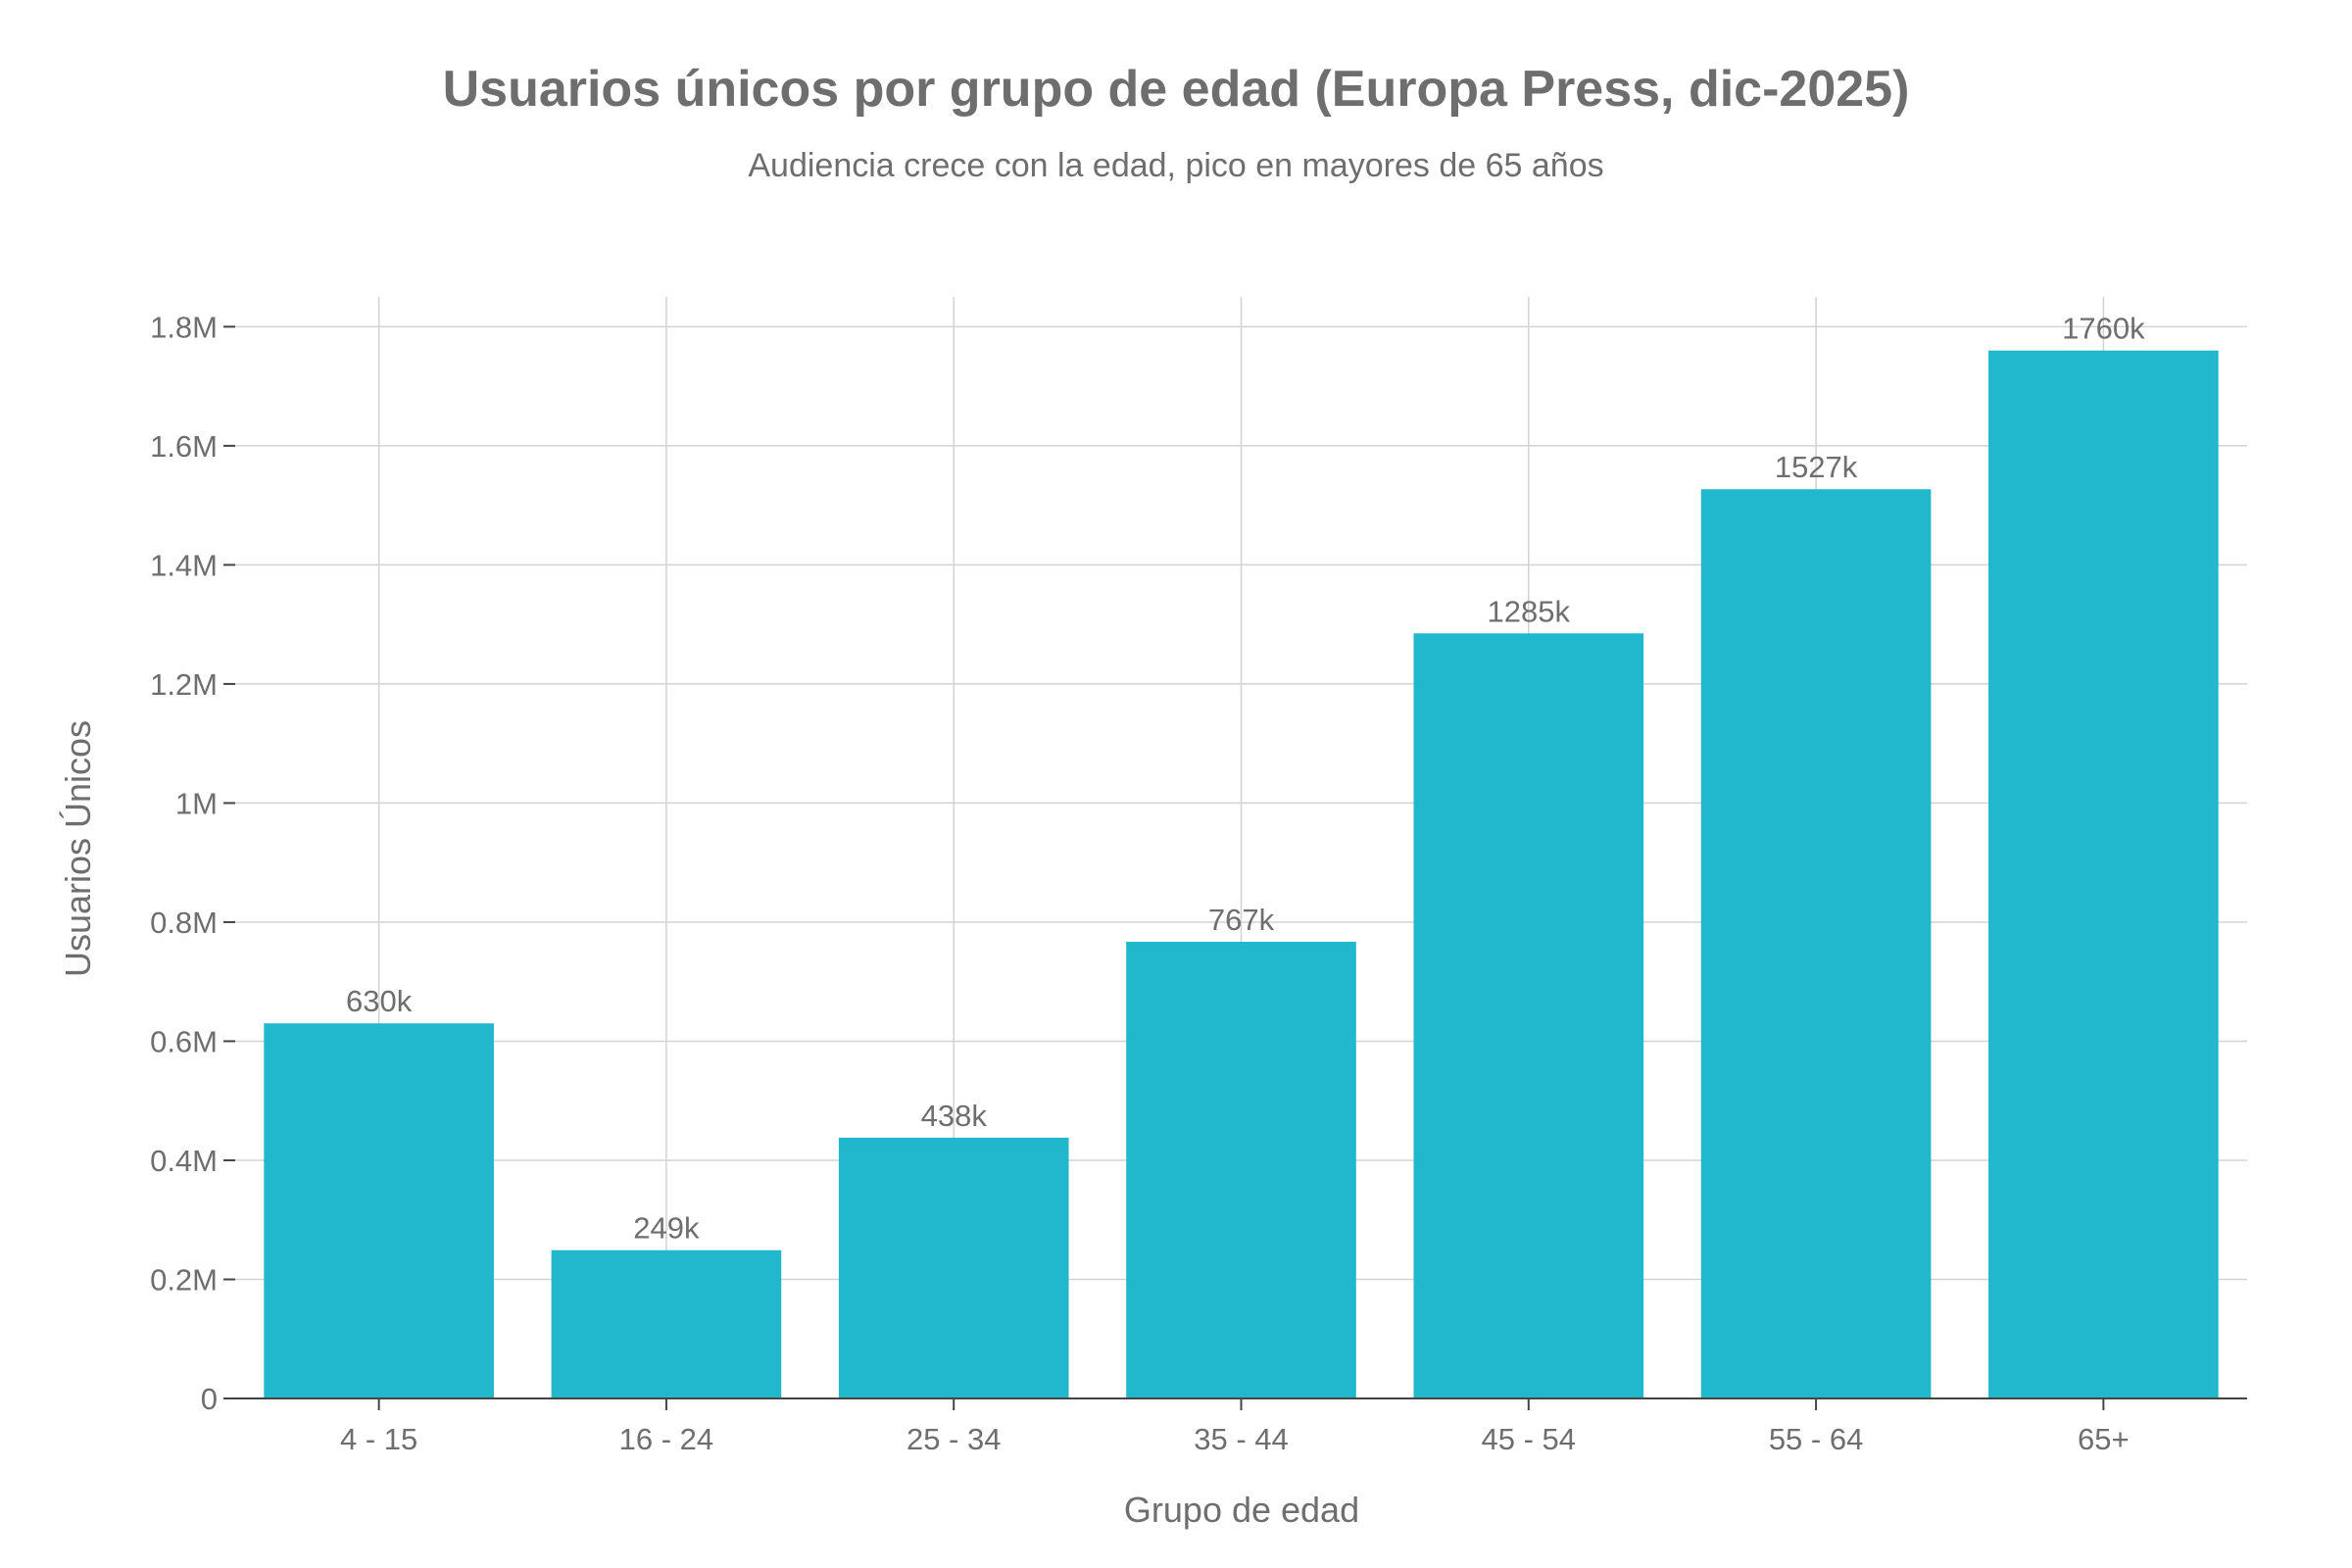  What do you see at coordinates (1241, 920) in the screenshot?
I see `bar-data-label: 767k` at bounding box center [1241, 920].